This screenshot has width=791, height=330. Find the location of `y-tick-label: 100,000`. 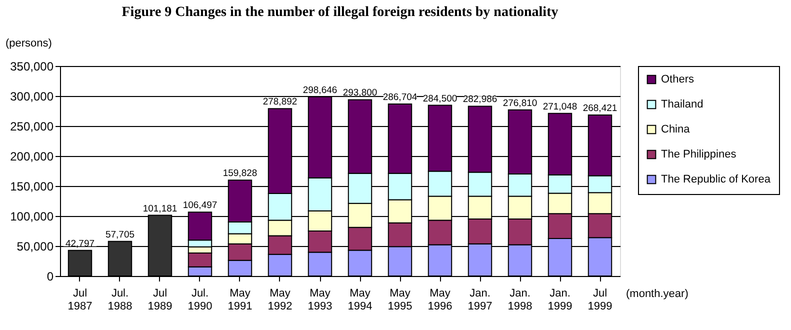

y-tick-label: 100,000 is located at coordinates (32, 217).